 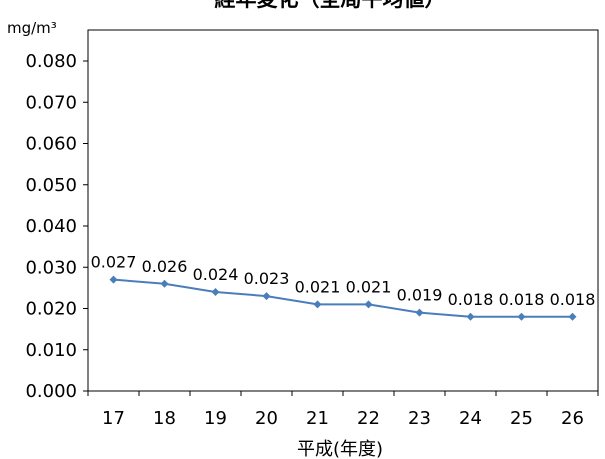 What do you see at coordinates (114, 262) in the screenshot?
I see `data-label: 0.027` at bounding box center [114, 262].